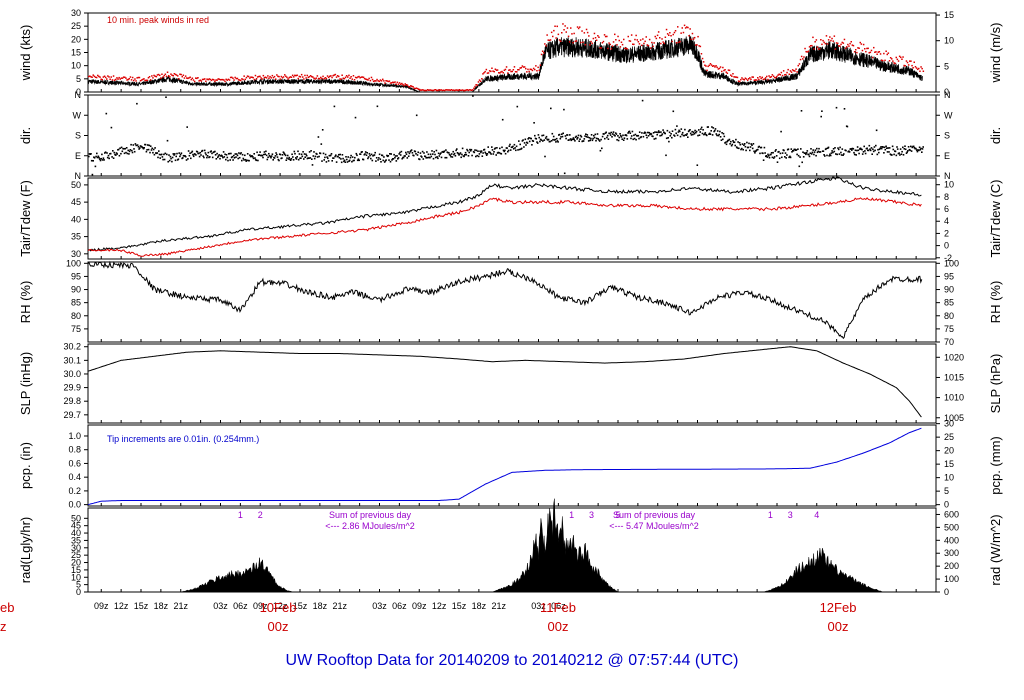  What do you see at coordinates (946, 592) in the screenshot?
I see `rad-right-tick-label: 0` at bounding box center [946, 592].